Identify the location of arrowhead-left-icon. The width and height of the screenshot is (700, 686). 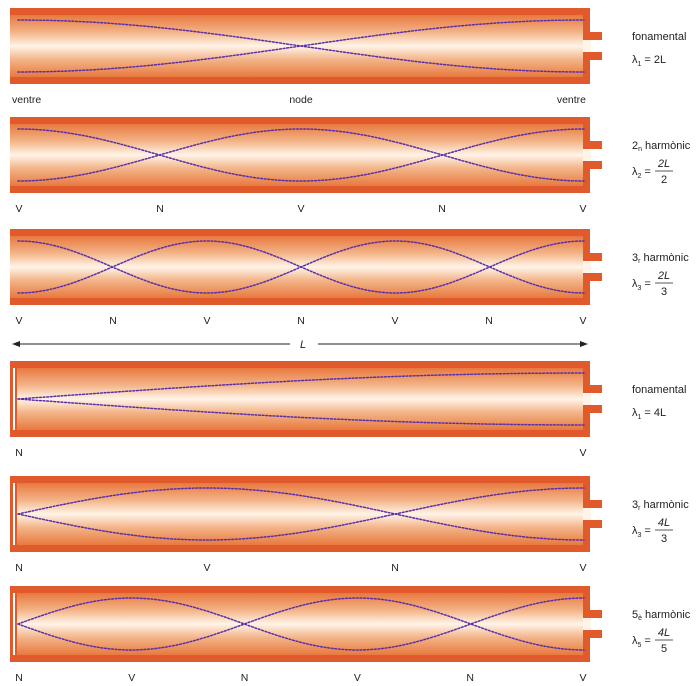
(16, 344).